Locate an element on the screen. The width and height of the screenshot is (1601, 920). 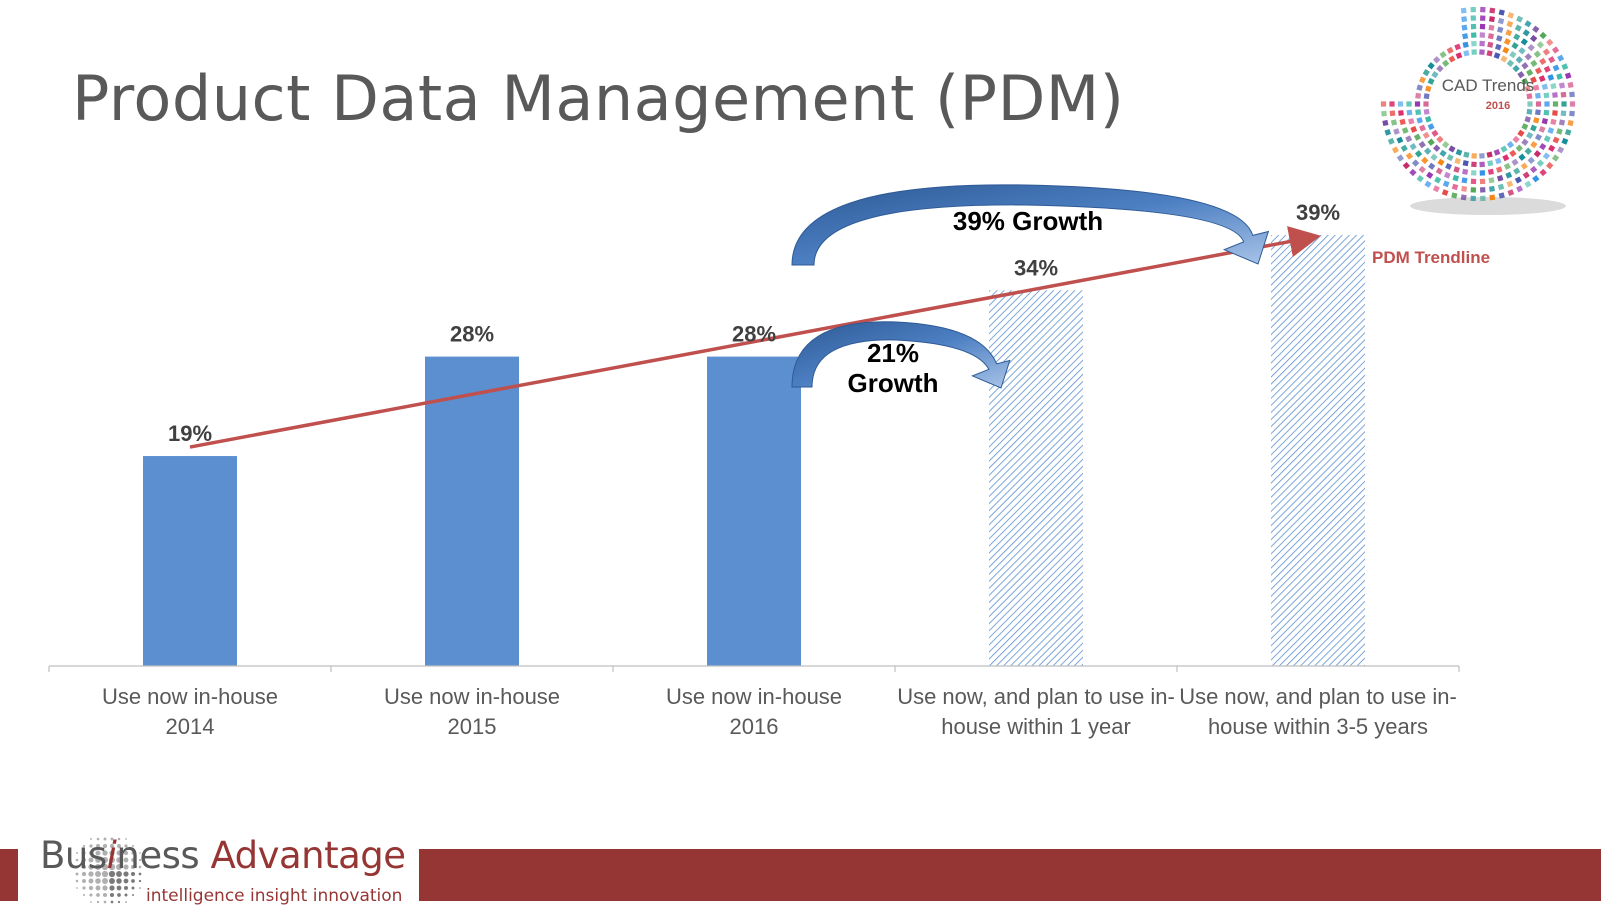
data-label: 39% is located at coordinates (1318, 212).